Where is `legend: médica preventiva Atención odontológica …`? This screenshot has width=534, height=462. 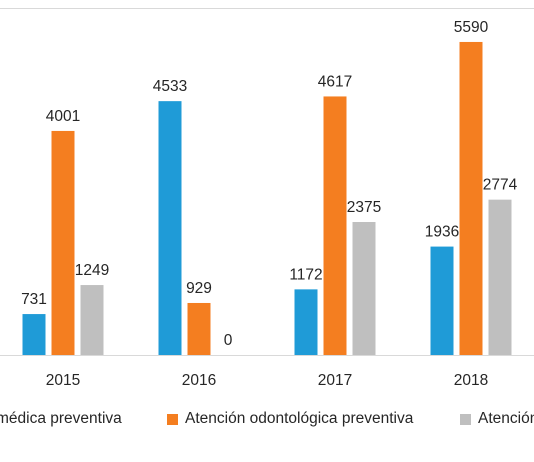
legend: médica preventiva Atención odontológica … is located at coordinates (267, 420).